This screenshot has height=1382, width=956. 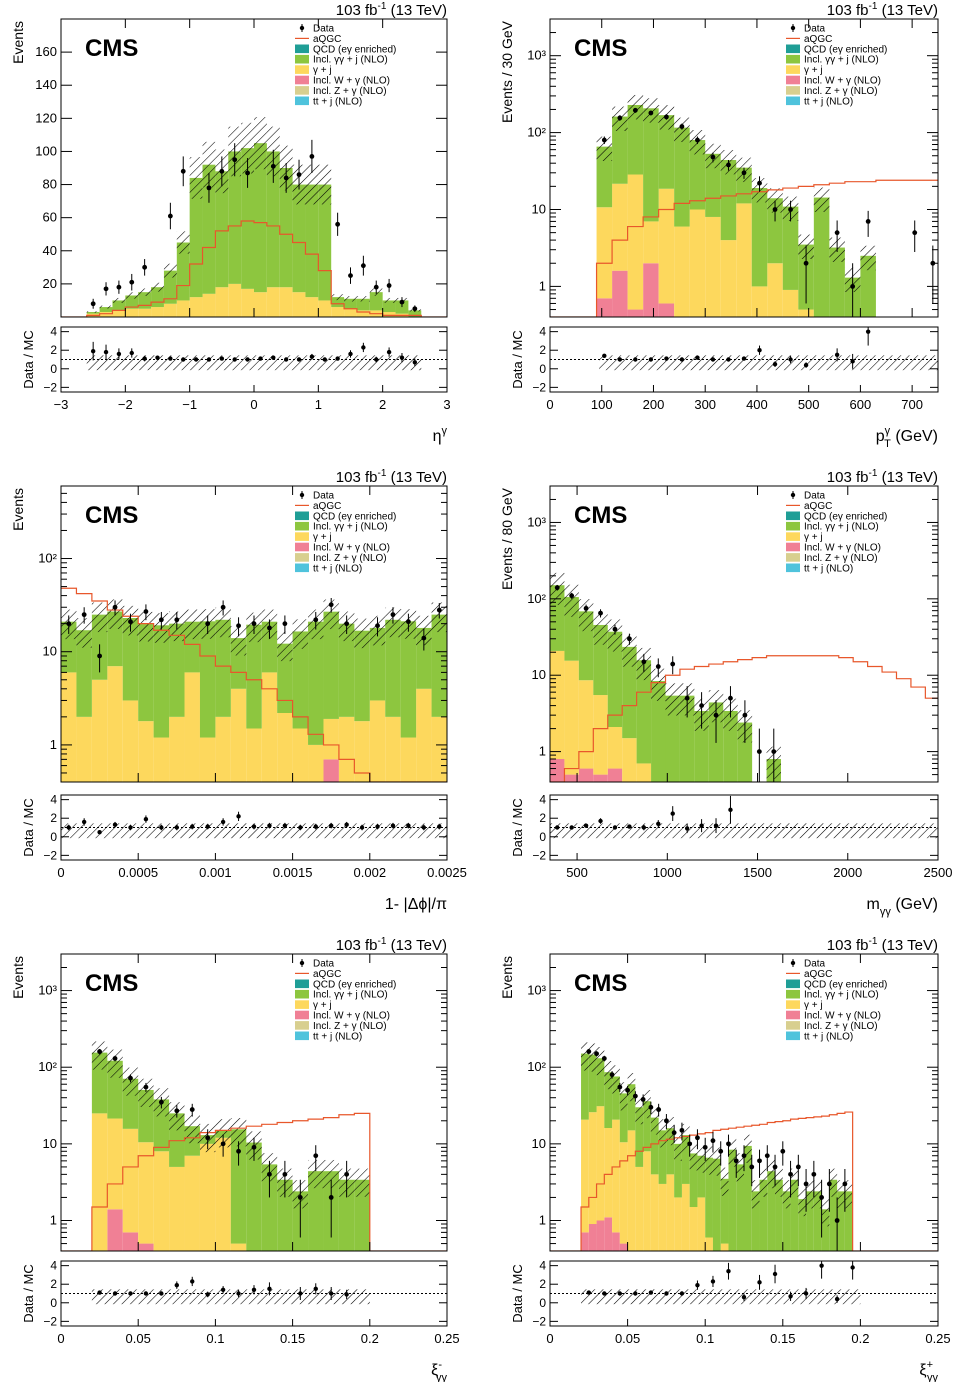 What do you see at coordinates (600, 983) in the screenshot?
I see `cms-label: CMS` at bounding box center [600, 983].